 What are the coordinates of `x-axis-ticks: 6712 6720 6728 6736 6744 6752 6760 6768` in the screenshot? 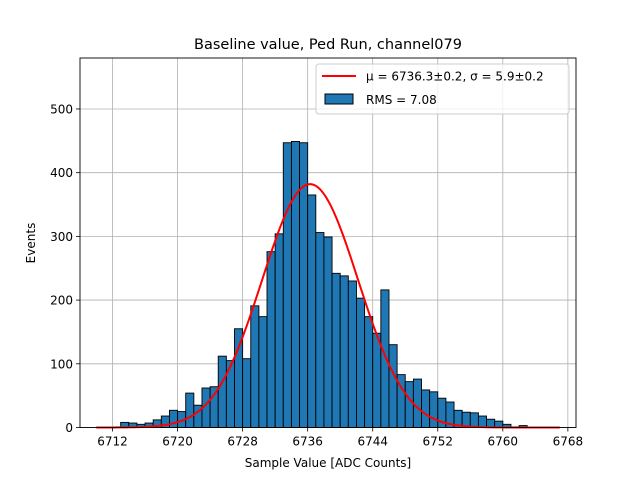 It's located at (340, 438).